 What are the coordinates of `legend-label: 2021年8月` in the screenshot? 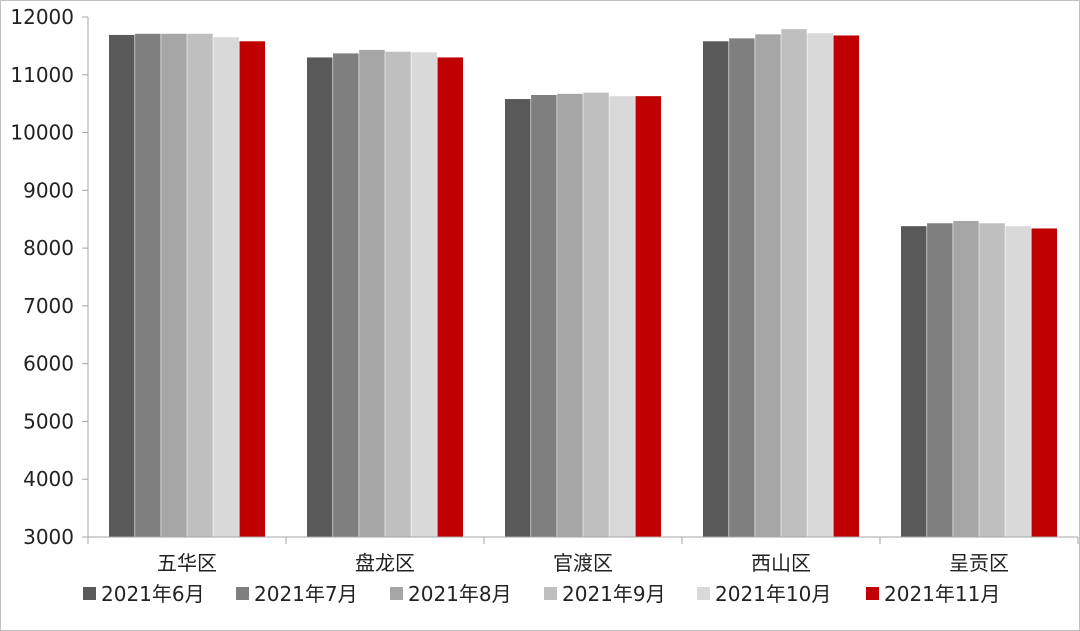 It's located at (460, 594).